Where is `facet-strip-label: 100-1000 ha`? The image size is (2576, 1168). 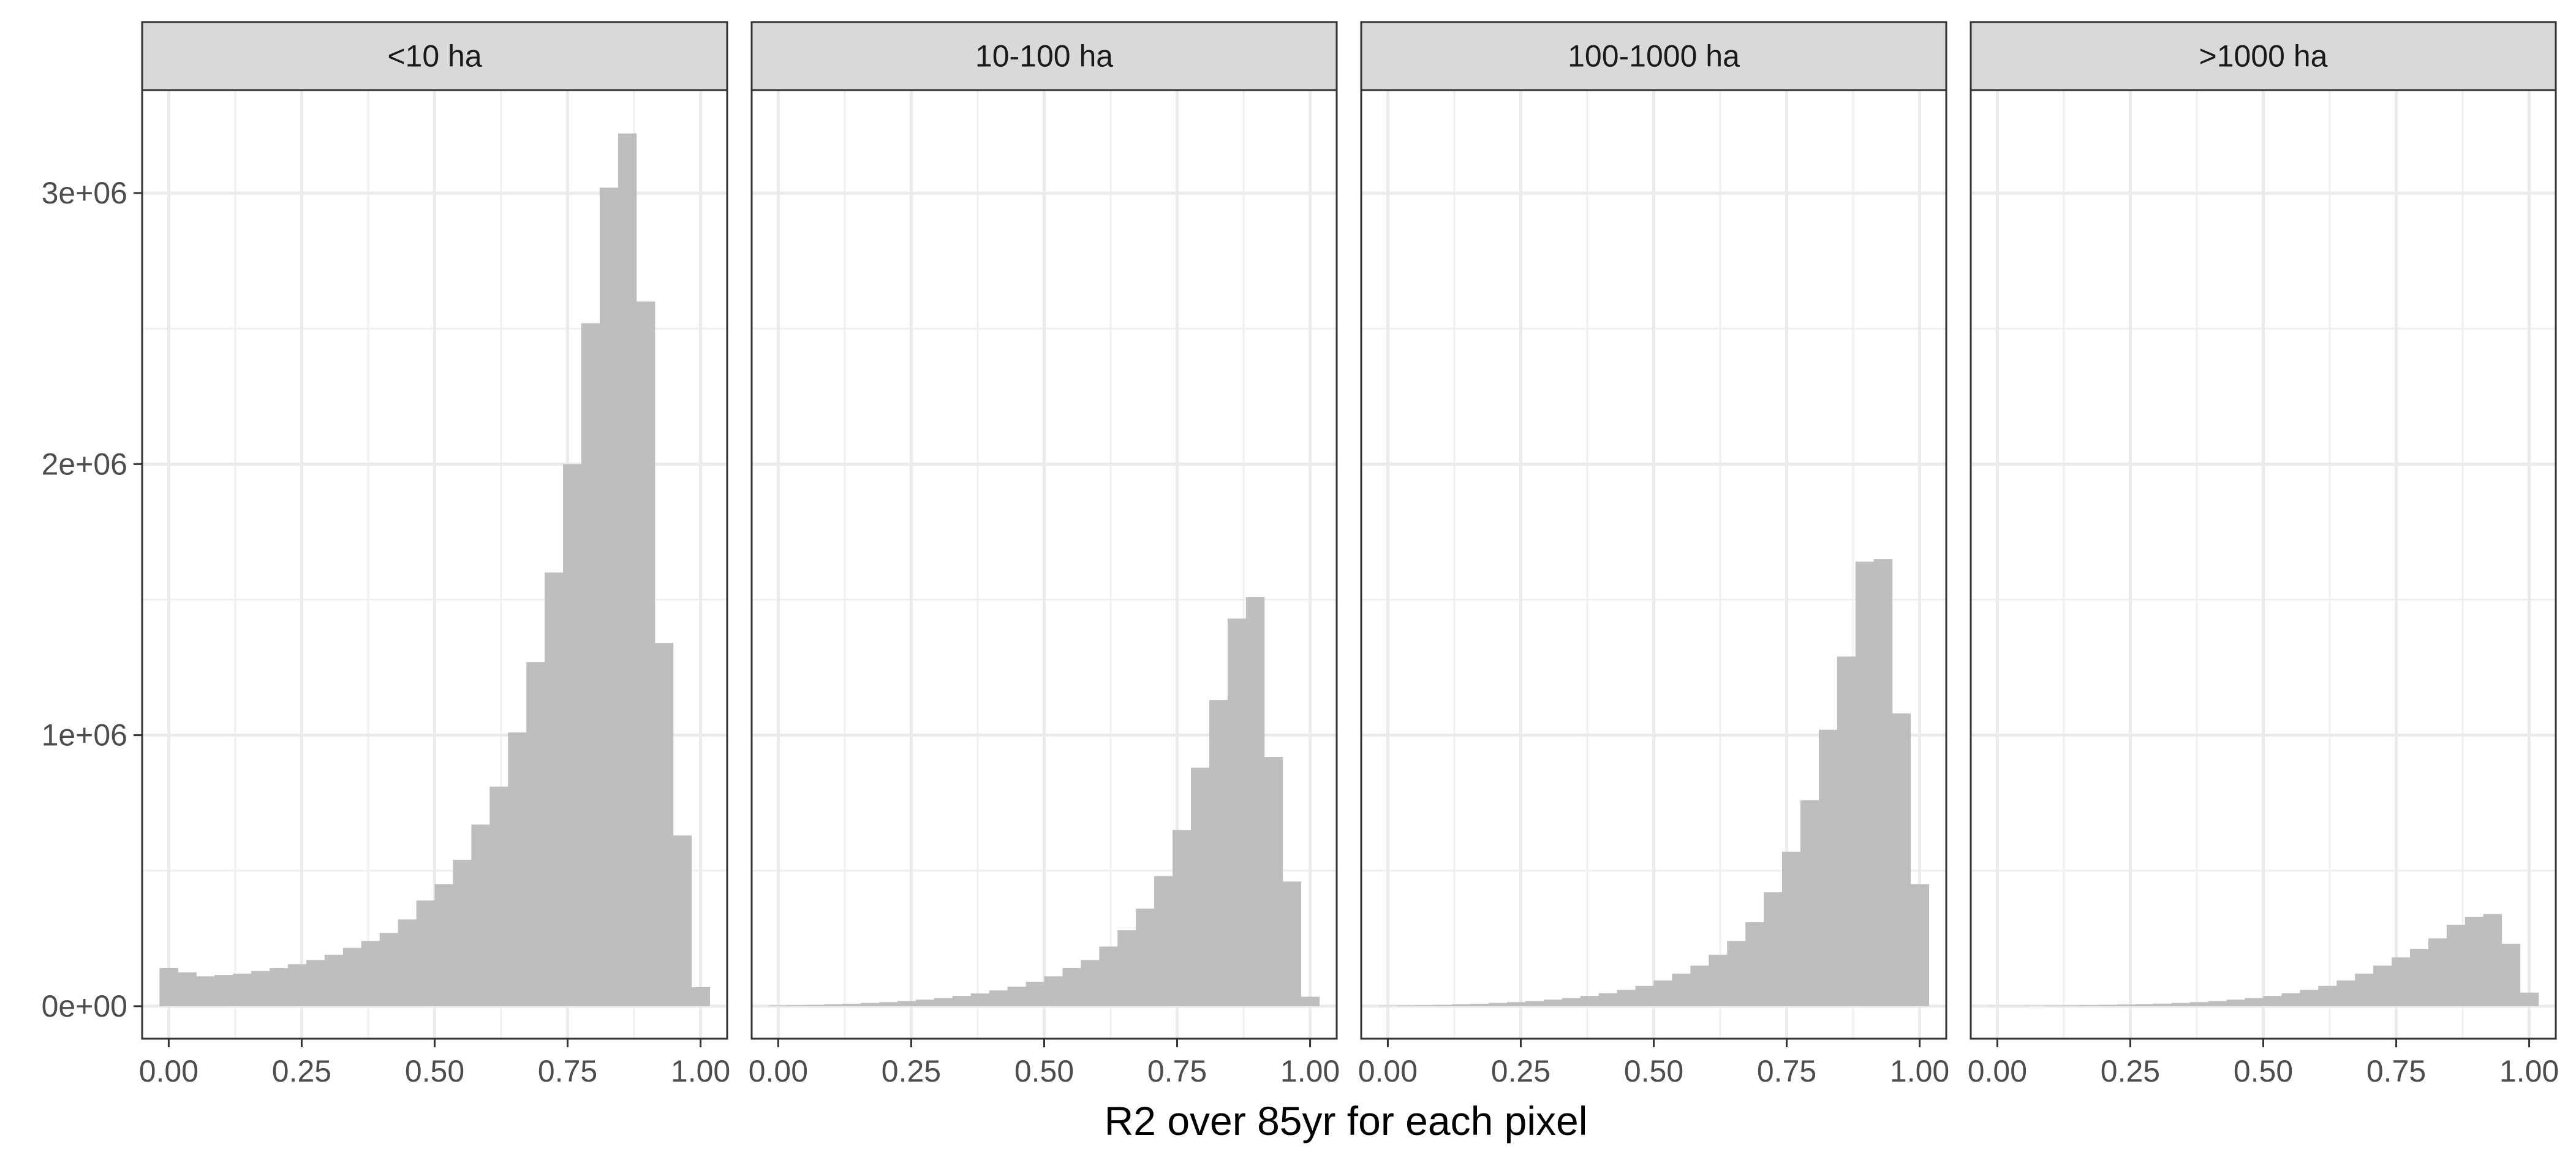
facet-strip-label: 100-1000 ha is located at coordinates (1654, 56).